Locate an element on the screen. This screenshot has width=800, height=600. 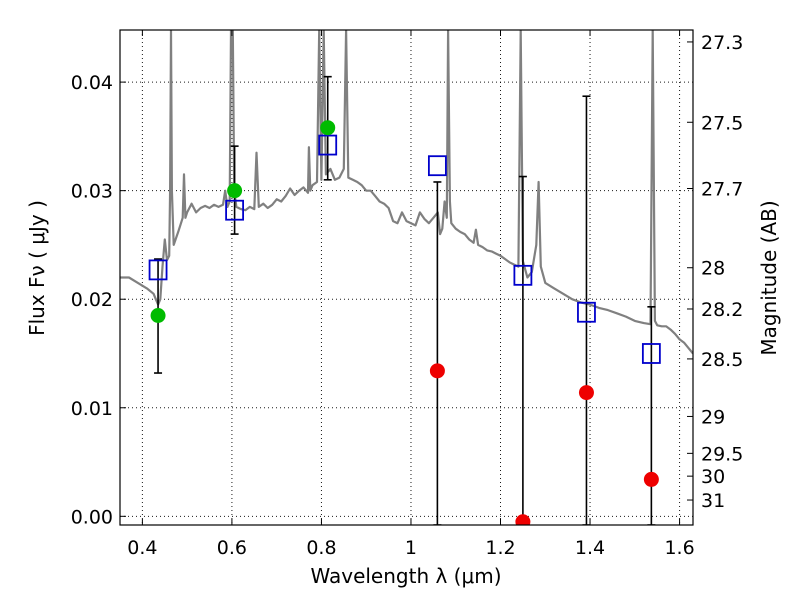
right-tick-label: 29 is located at coordinates (713, 417).